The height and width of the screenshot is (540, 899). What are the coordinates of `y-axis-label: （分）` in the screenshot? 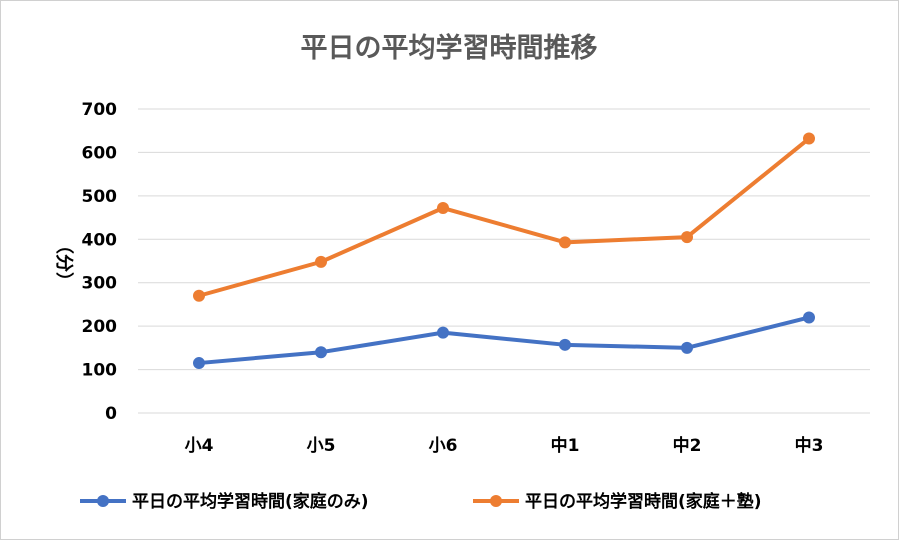 It's located at (63, 263).